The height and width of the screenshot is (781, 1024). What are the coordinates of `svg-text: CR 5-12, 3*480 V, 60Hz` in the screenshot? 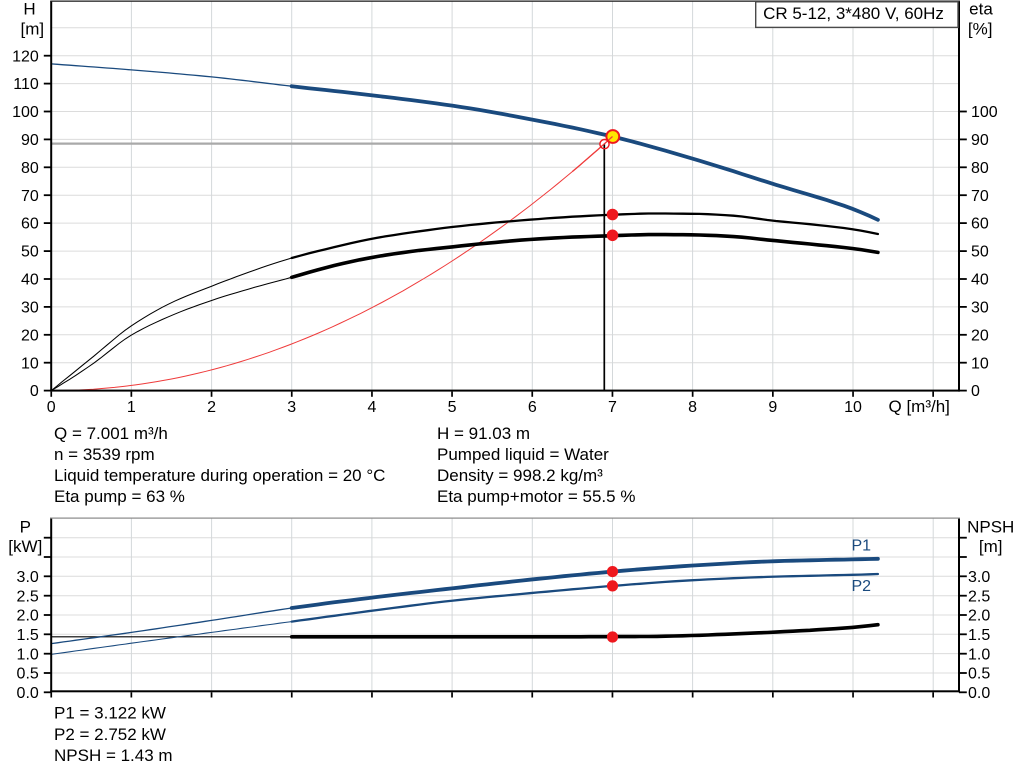 It's located at (853, 13).